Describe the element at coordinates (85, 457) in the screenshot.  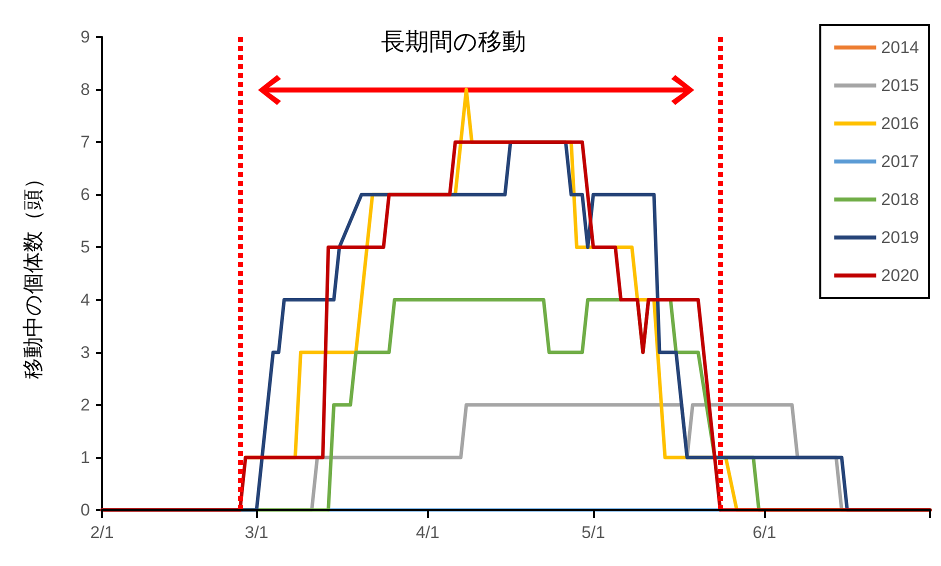
I see `y-tick-label: 1` at that location.